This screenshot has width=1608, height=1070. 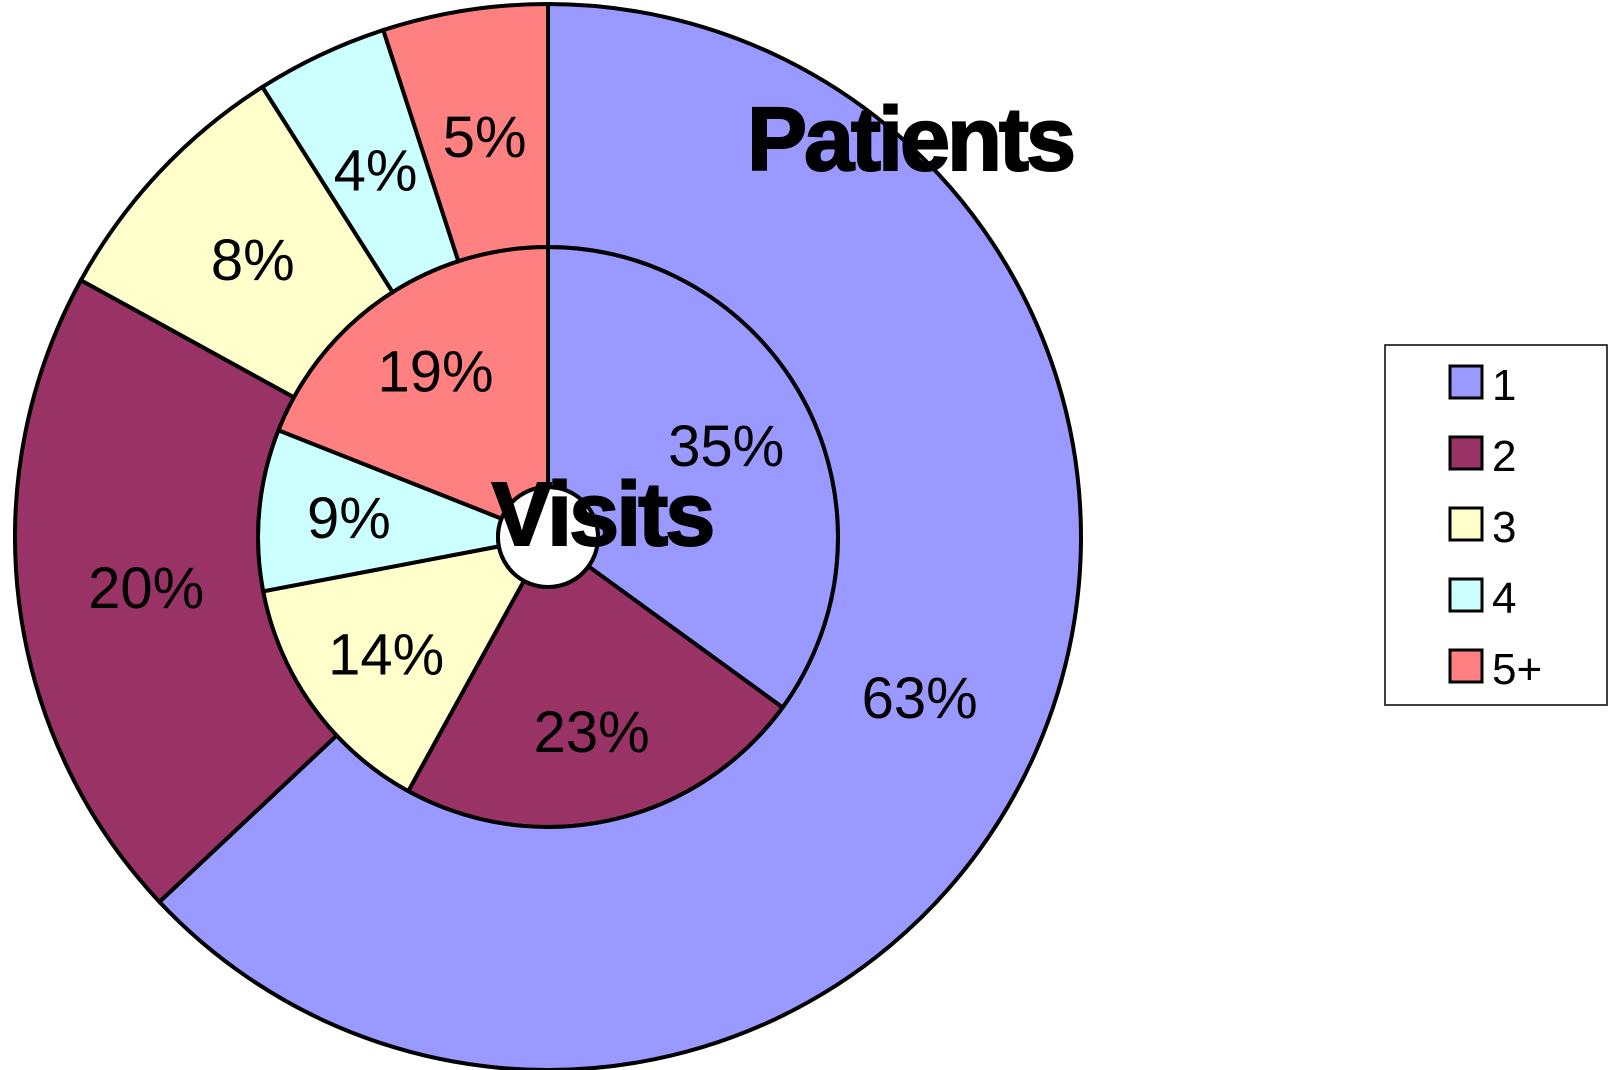 I want to click on inner-slice-label-5+: 19%, so click(x=436, y=372).